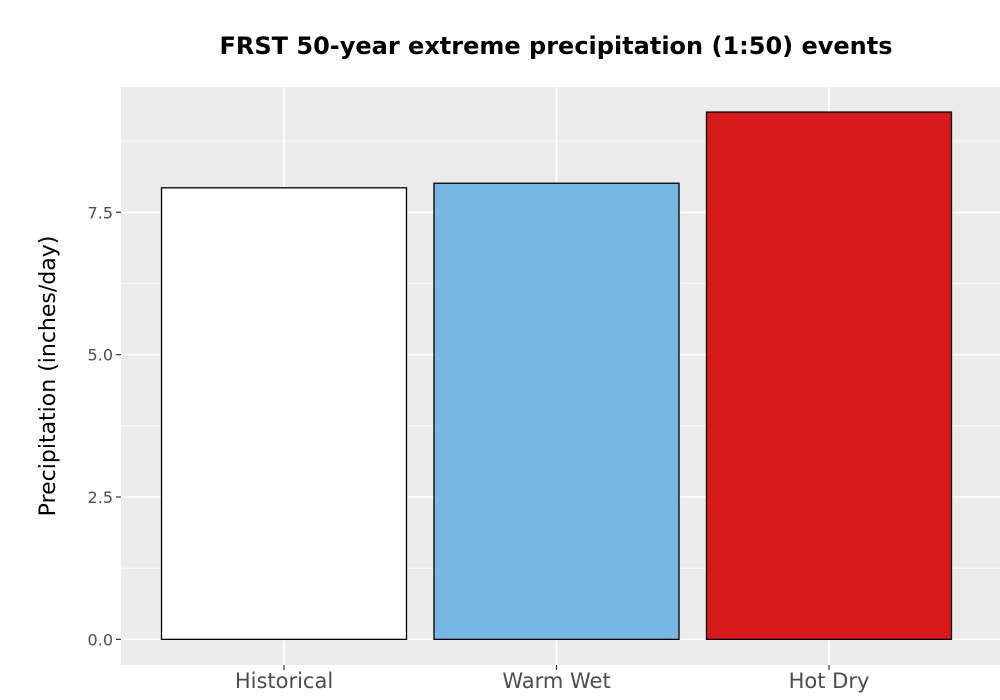 This screenshot has width=1000, height=700. What do you see at coordinates (556, 681) in the screenshot?
I see `x-tick-label: Warm Wet` at bounding box center [556, 681].